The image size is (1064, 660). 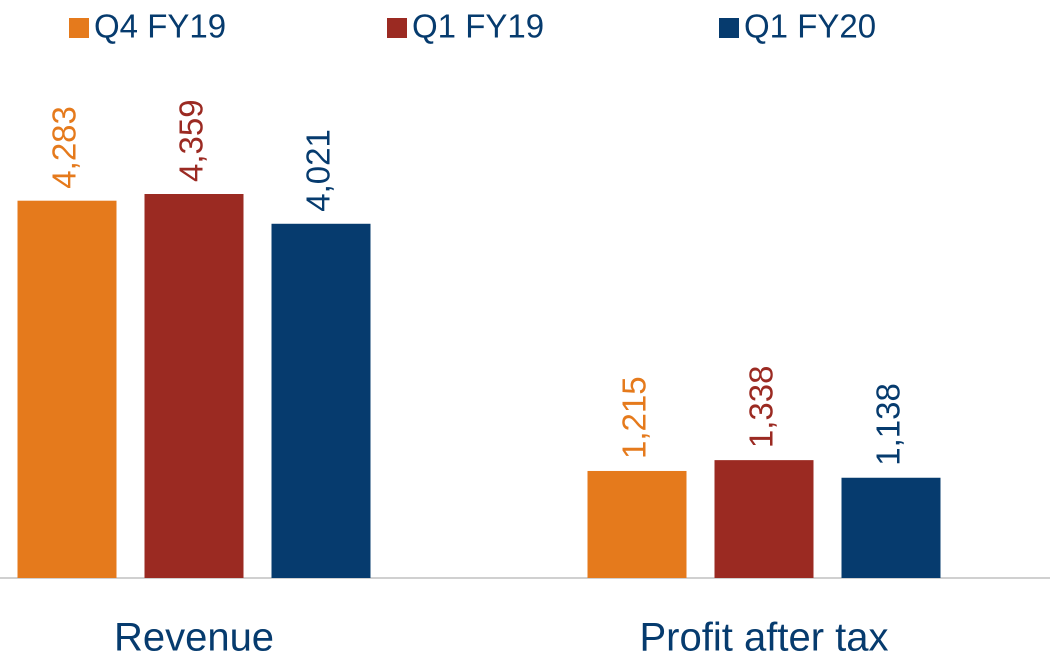 What do you see at coordinates (761, 407) in the screenshot?
I see `value-label: 1,338` at bounding box center [761, 407].